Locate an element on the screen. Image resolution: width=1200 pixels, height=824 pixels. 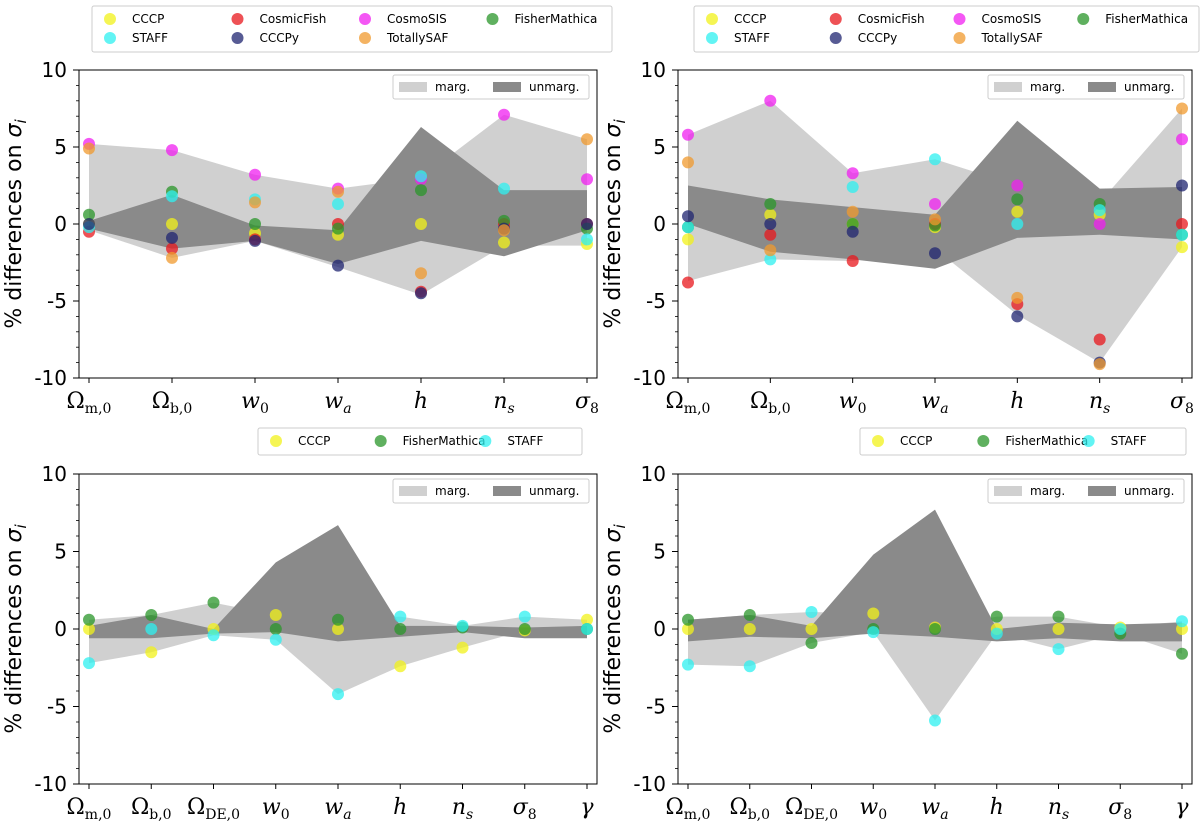
legend-label: CosmoSIS is located at coordinates (417, 19).